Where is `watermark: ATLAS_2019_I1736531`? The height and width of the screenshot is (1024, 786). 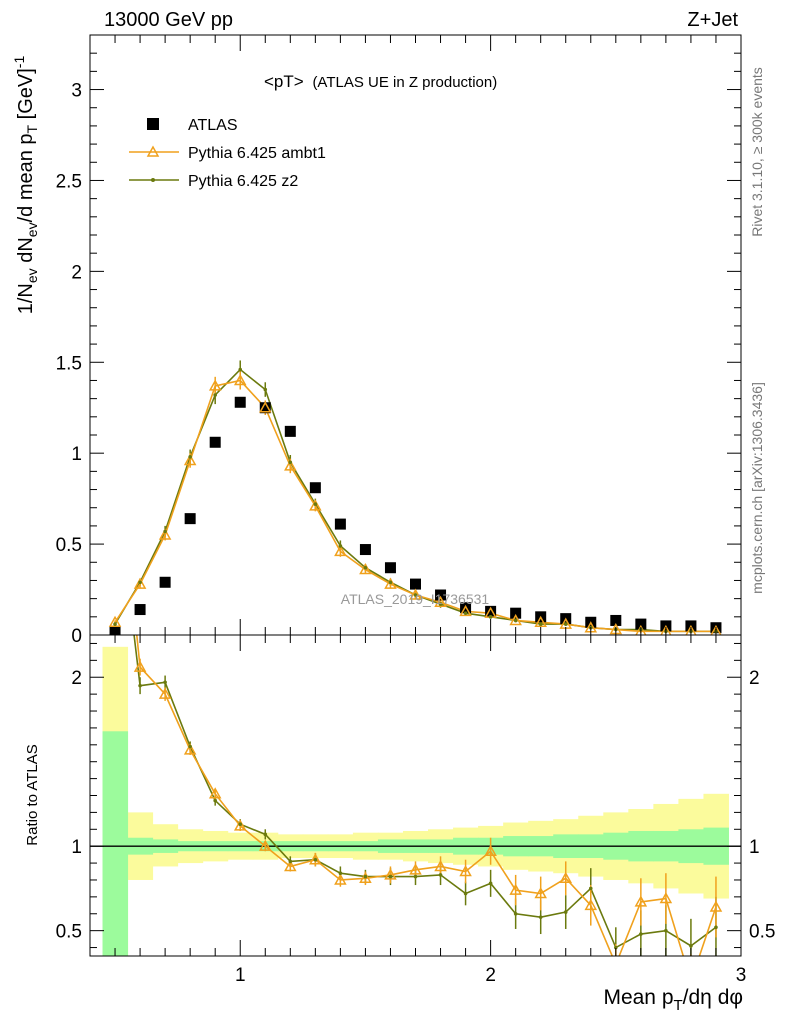 watermark: ATLAS_2019_I1736531 is located at coordinates (415, 599).